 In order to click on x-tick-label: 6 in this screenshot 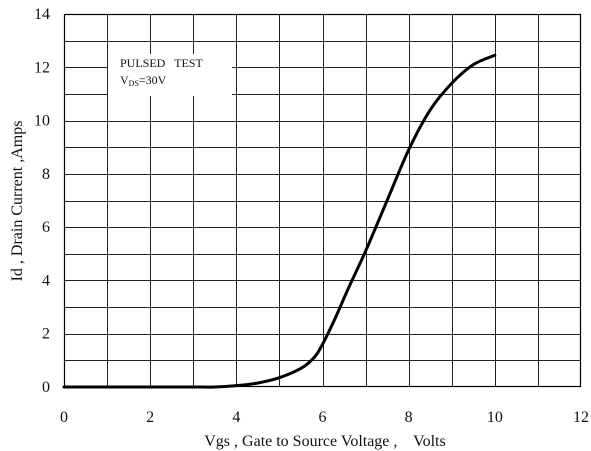, I will do `click(323, 417)`.